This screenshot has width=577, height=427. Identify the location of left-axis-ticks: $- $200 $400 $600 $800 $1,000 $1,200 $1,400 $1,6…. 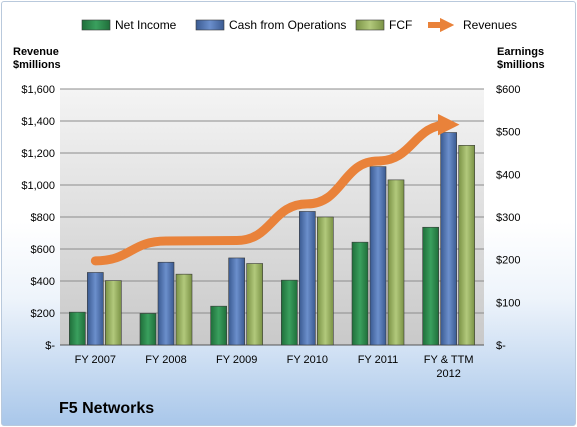
(38, 218).